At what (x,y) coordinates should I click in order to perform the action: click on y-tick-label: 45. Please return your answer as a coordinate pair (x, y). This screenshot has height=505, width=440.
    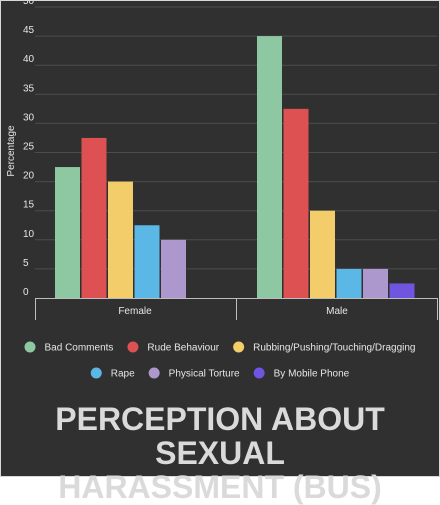
    Looking at the image, I should click on (29, 30).